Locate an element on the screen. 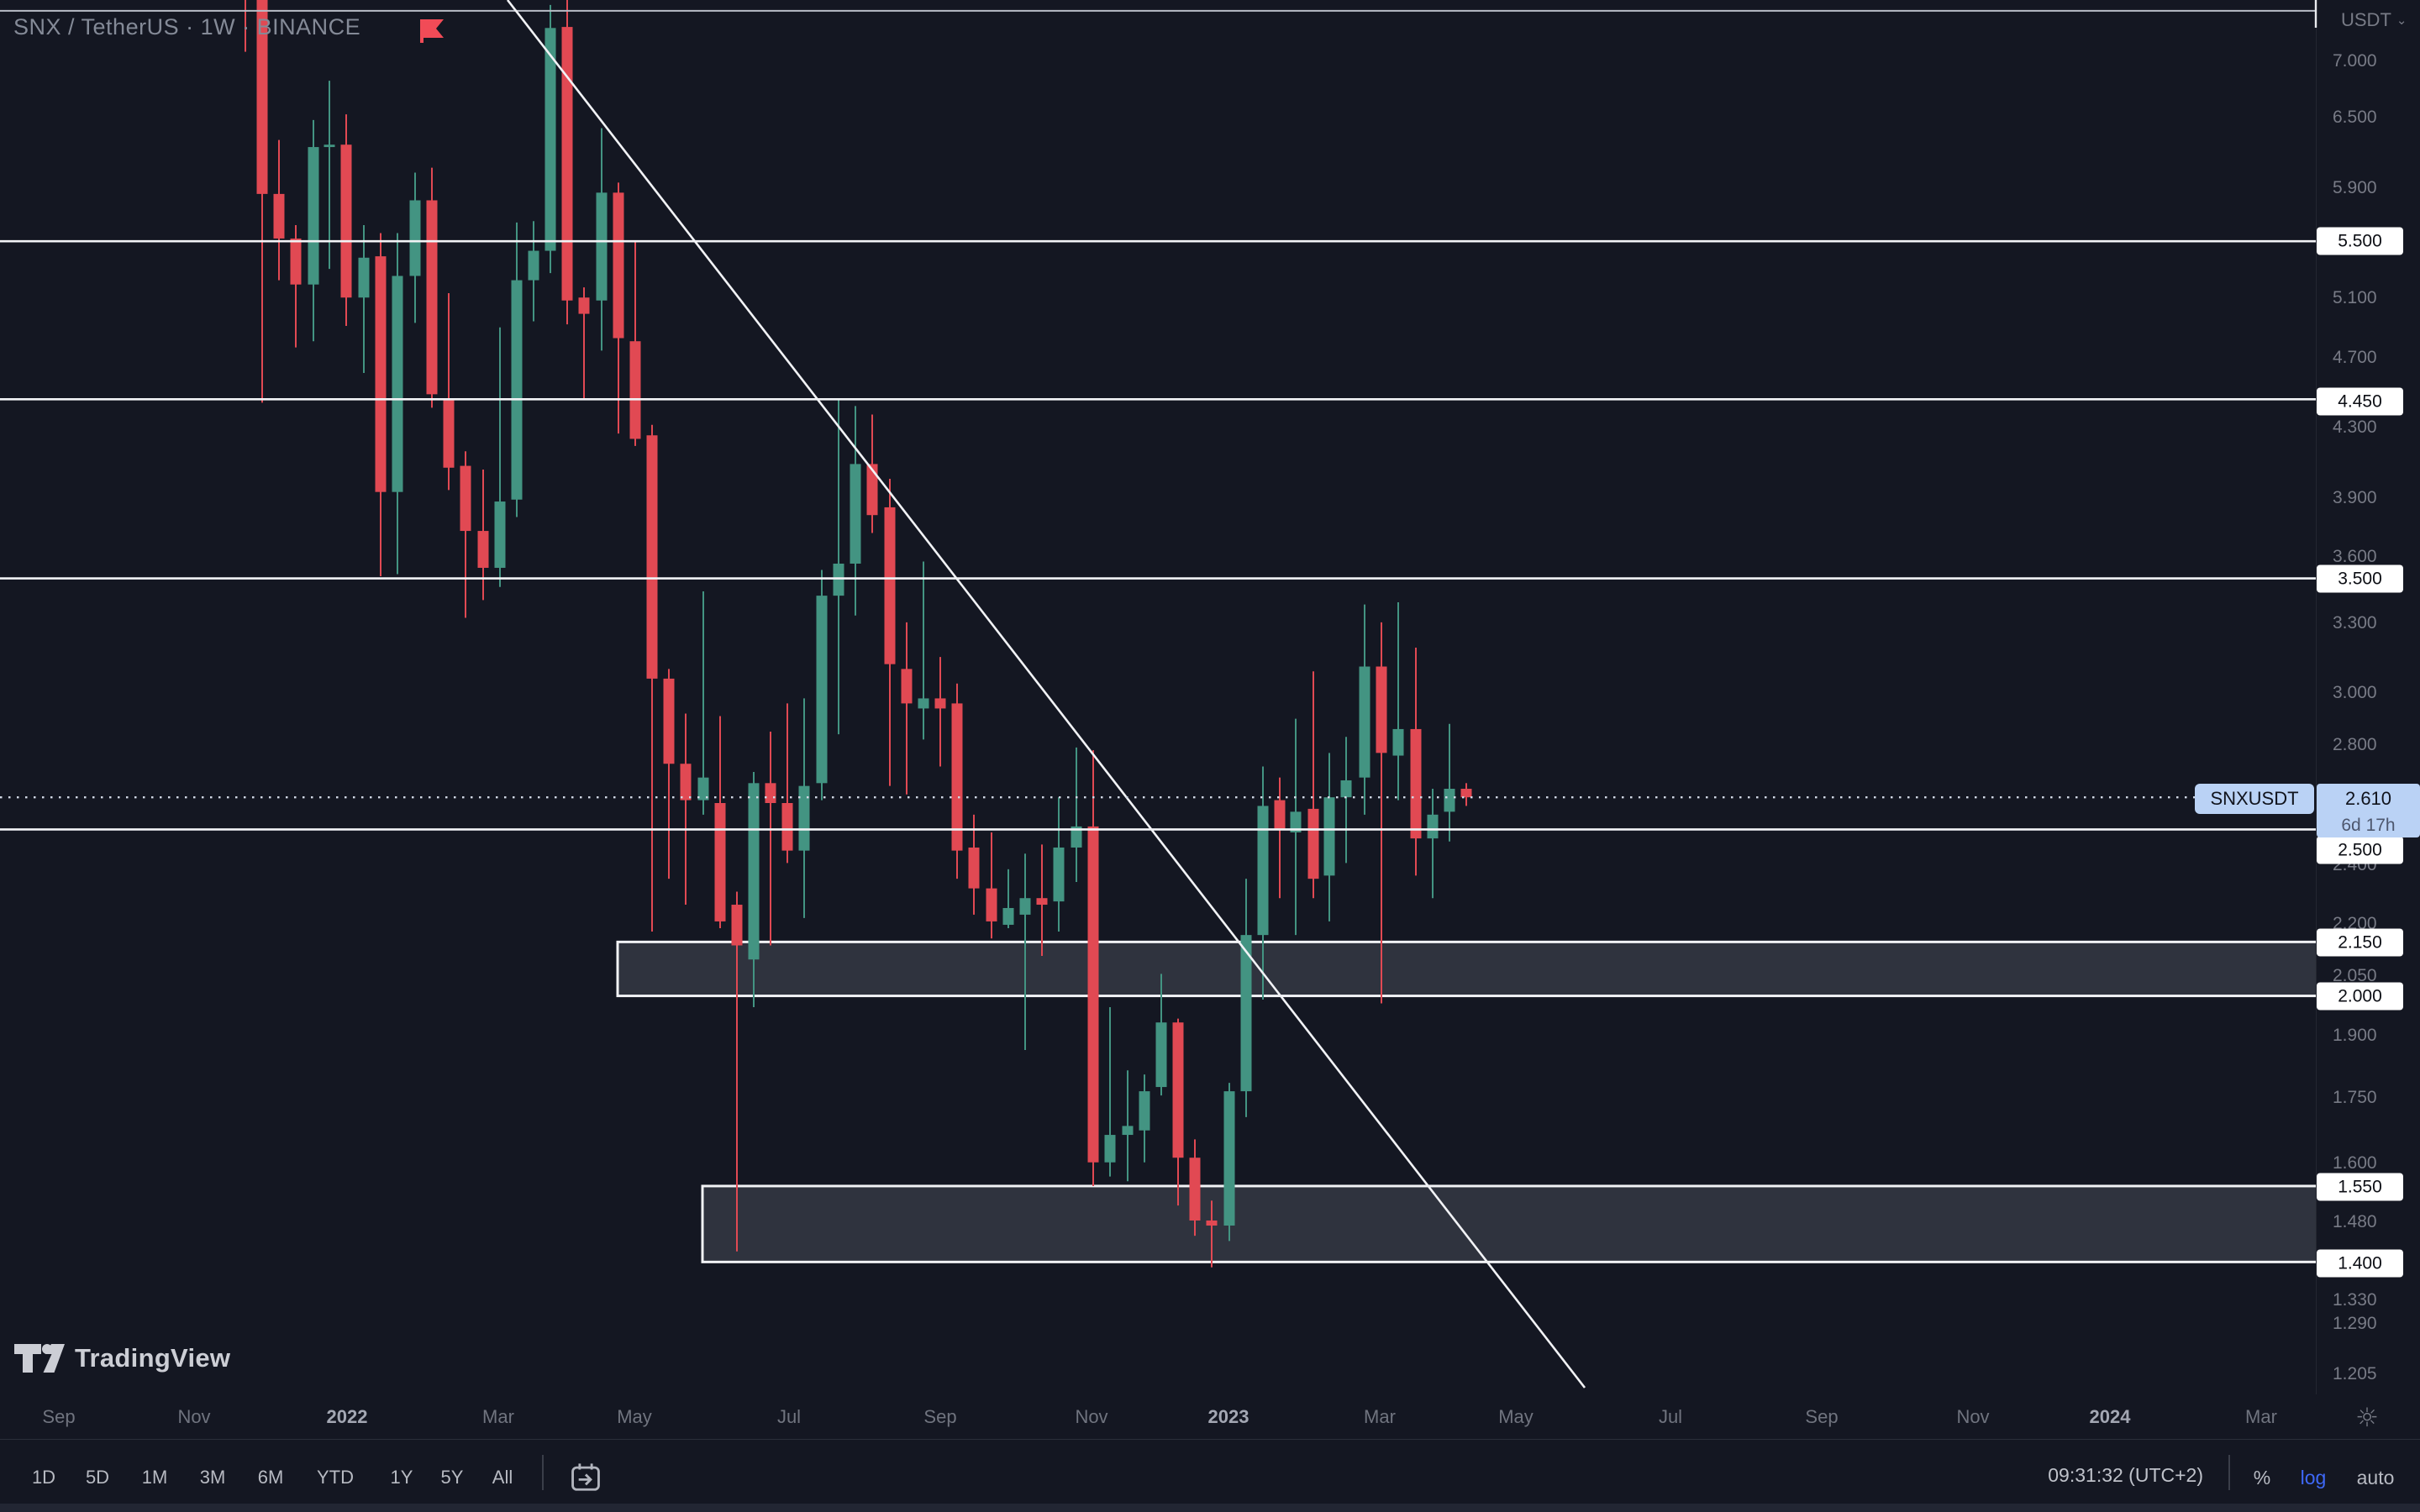 The width and height of the screenshot is (2420, 1512). range-button-1d: 1D is located at coordinates (43, 1477).